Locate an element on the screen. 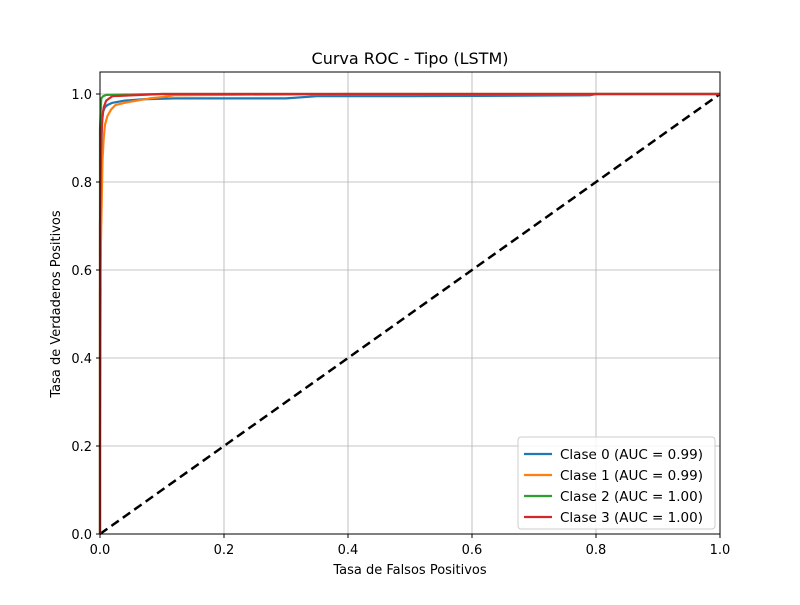 Image resolution: width=800 pixels, height=605 pixels. y-tick-label: 1.0 is located at coordinates (81, 95).